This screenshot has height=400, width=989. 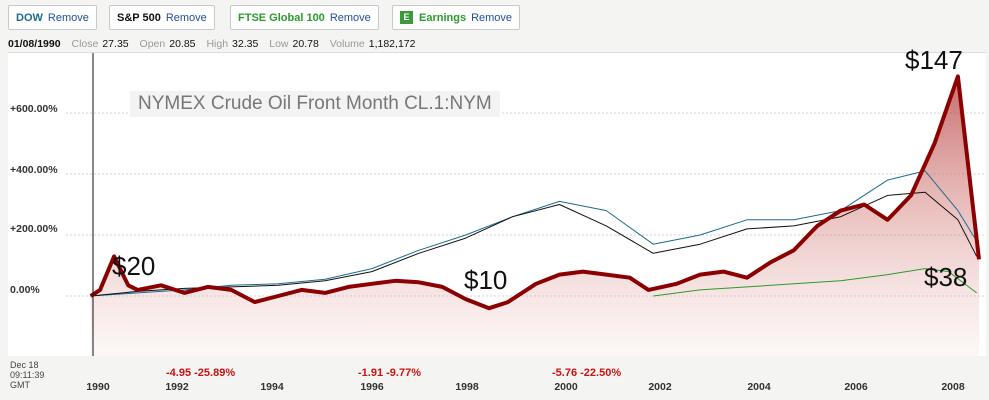 What do you see at coordinates (201, 373) in the screenshot?
I see `return-1992: -4.95 -25.89%` at bounding box center [201, 373].